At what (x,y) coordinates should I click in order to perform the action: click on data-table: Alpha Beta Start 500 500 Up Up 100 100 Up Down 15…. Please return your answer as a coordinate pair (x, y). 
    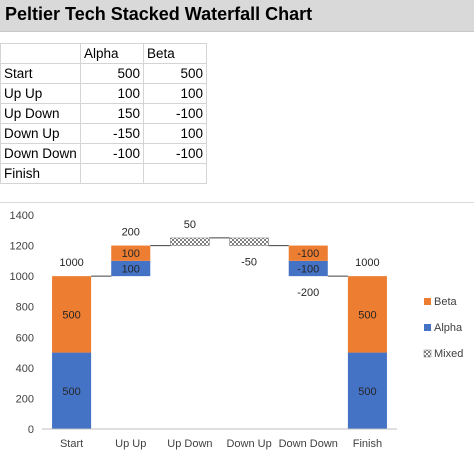
    Looking at the image, I should click on (103, 113).